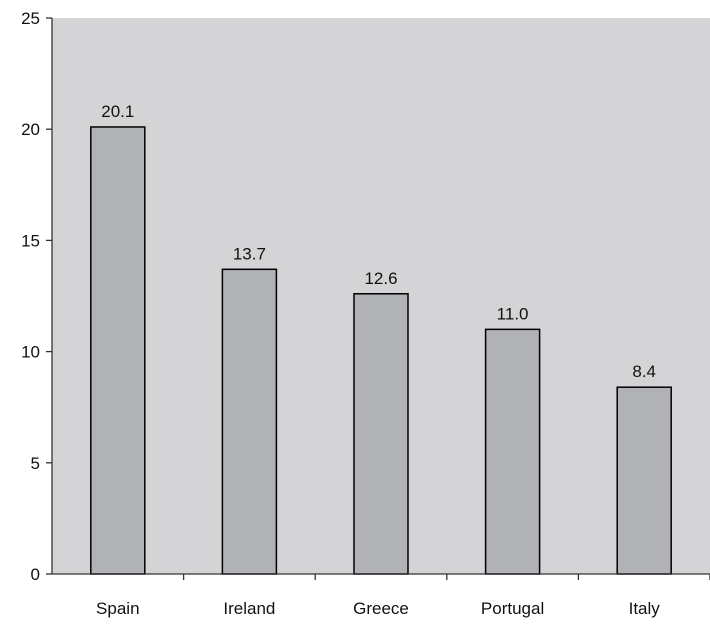 The height and width of the screenshot is (624, 710). I want to click on y-ticks-group: 0 5 10 15 20 25, so click(36, 296).